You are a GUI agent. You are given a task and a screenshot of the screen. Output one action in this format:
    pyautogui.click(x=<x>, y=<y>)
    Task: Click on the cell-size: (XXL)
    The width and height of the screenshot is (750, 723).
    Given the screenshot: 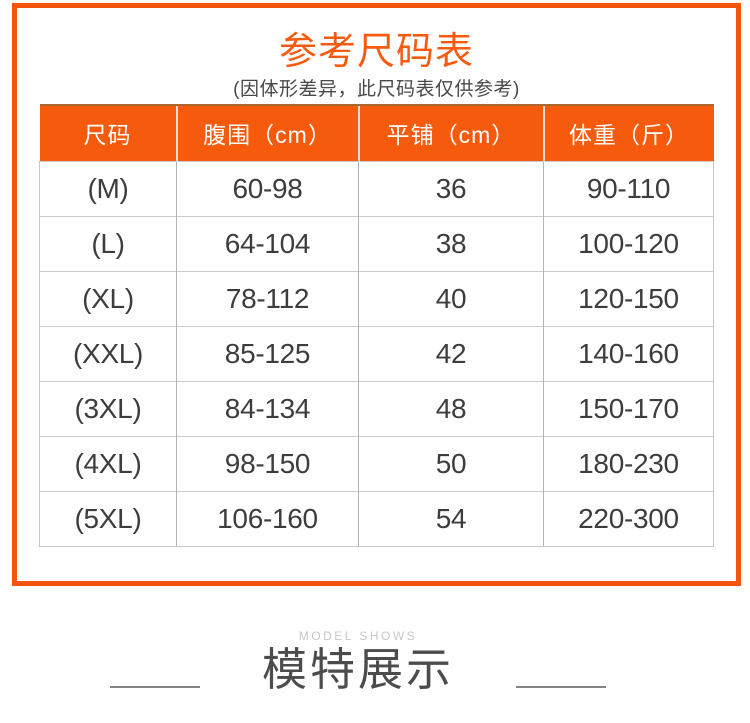 What is the action you would take?
    pyautogui.click(x=108, y=353)
    